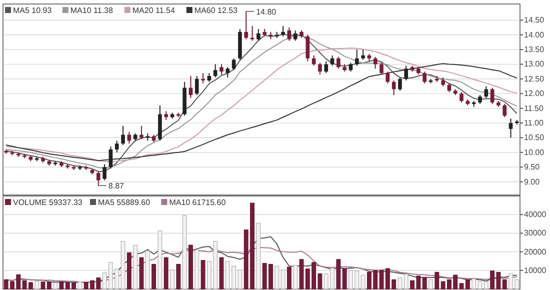 This screenshot has width=550, height=290. Describe the element at coordinates (32, 10) in the screenshot. I see `legend-label: MA5 10.93` at that location.